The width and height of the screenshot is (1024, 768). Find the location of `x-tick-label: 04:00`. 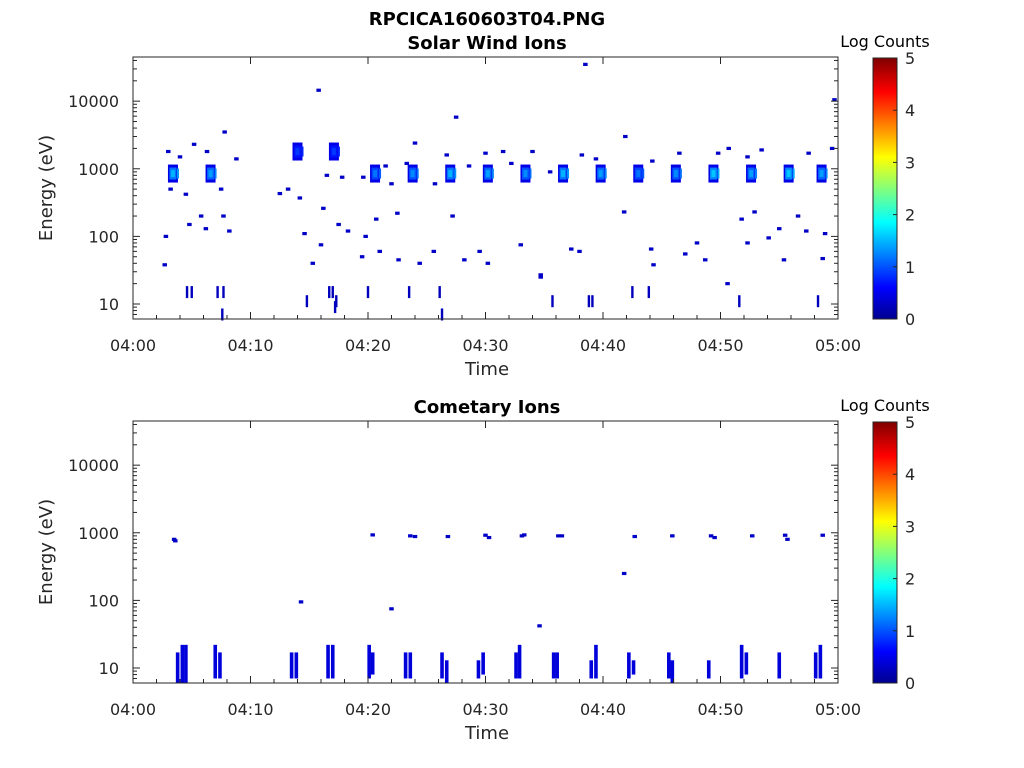

x-tick-label: 04:00 is located at coordinates (133, 709).